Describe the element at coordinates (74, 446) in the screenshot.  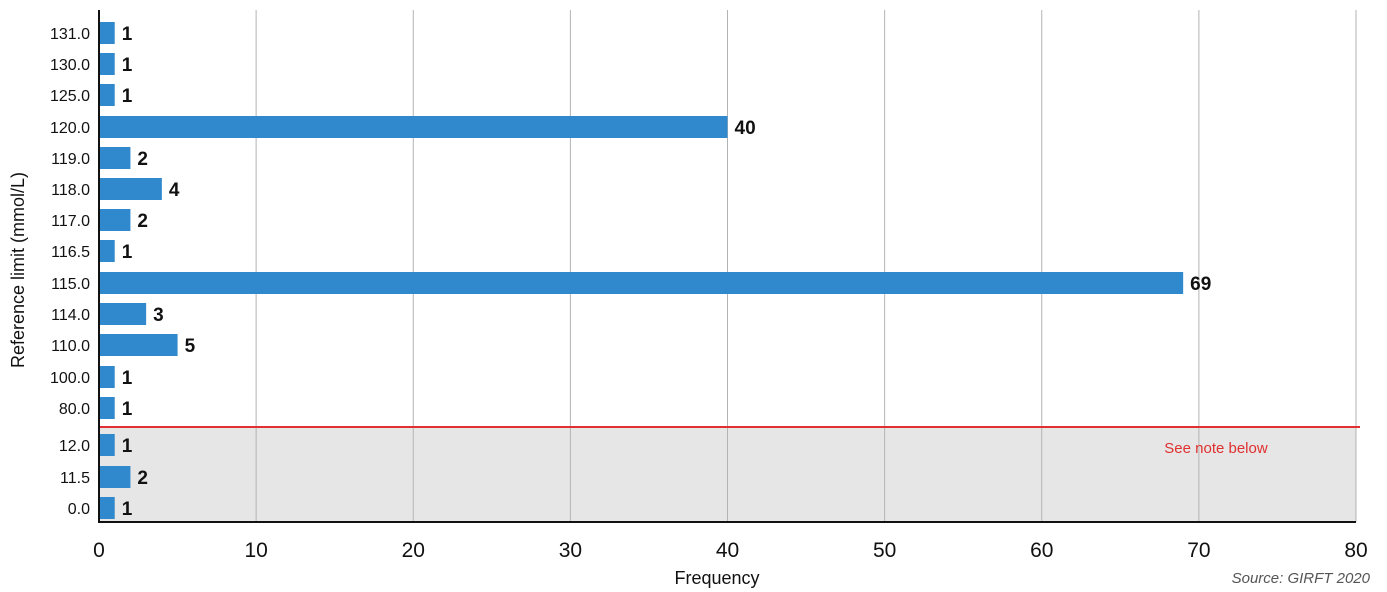
I see `y-tick-label: 12.0` at that location.